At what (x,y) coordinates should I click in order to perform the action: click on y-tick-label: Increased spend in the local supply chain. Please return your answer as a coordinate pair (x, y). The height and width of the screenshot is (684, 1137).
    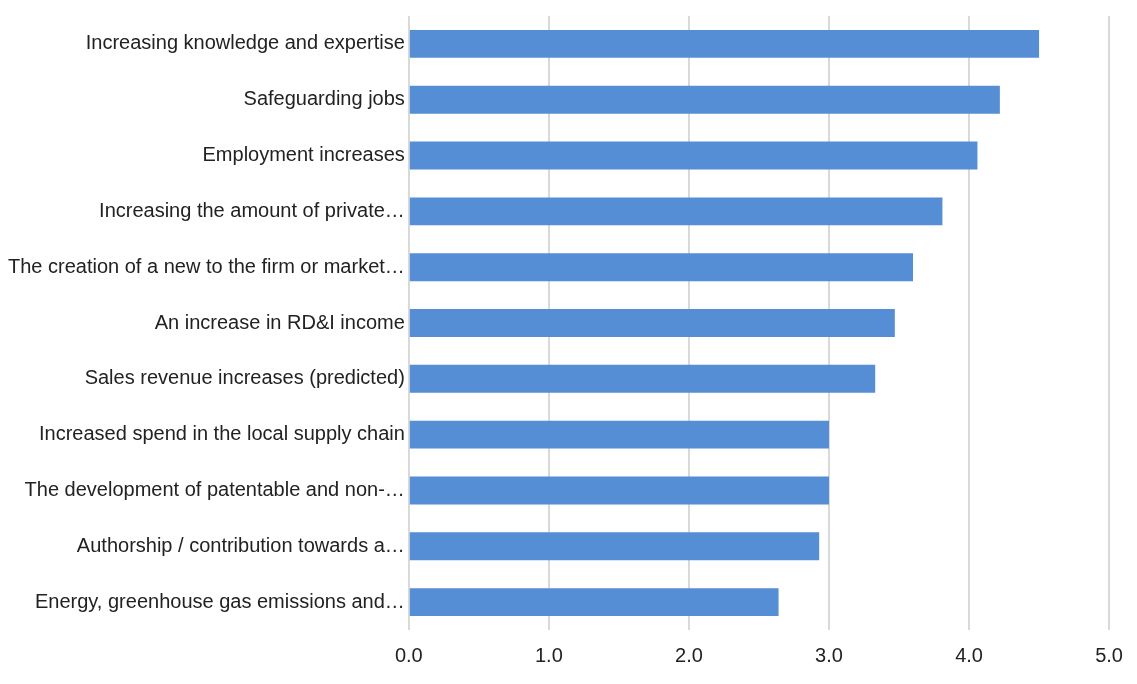
    Looking at the image, I should click on (222, 433).